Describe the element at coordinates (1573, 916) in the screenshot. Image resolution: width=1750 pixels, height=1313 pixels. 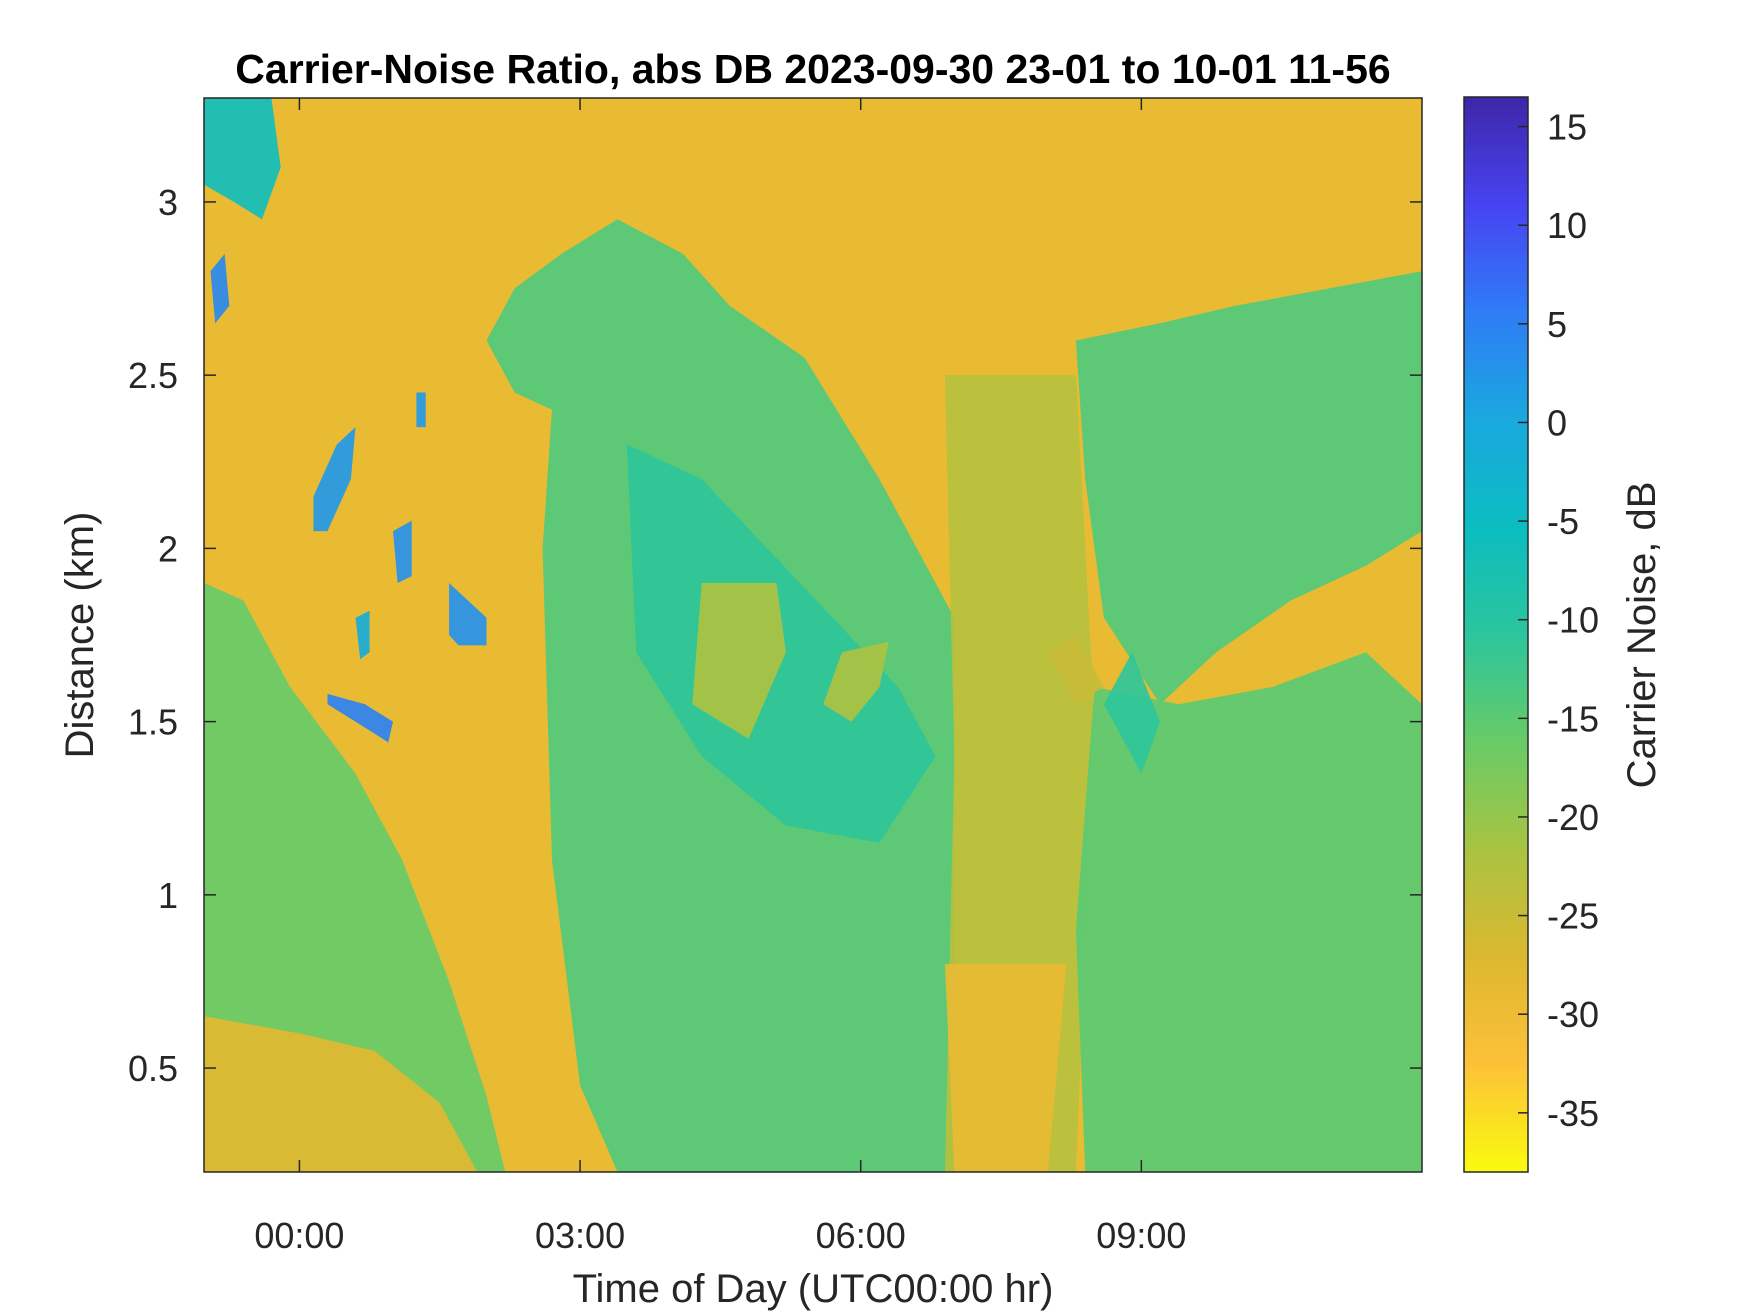
I see `colorbar-tick-label: -25` at that location.